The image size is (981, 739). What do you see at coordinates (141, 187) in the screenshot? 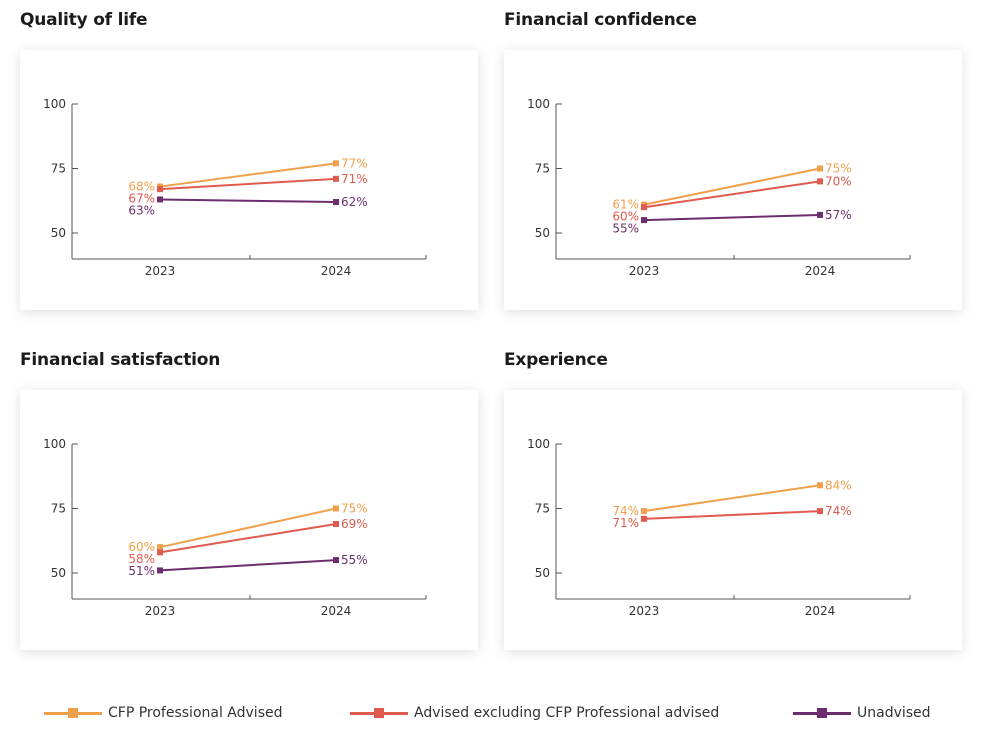
I see `data-label-cfp: 68%` at bounding box center [141, 187].